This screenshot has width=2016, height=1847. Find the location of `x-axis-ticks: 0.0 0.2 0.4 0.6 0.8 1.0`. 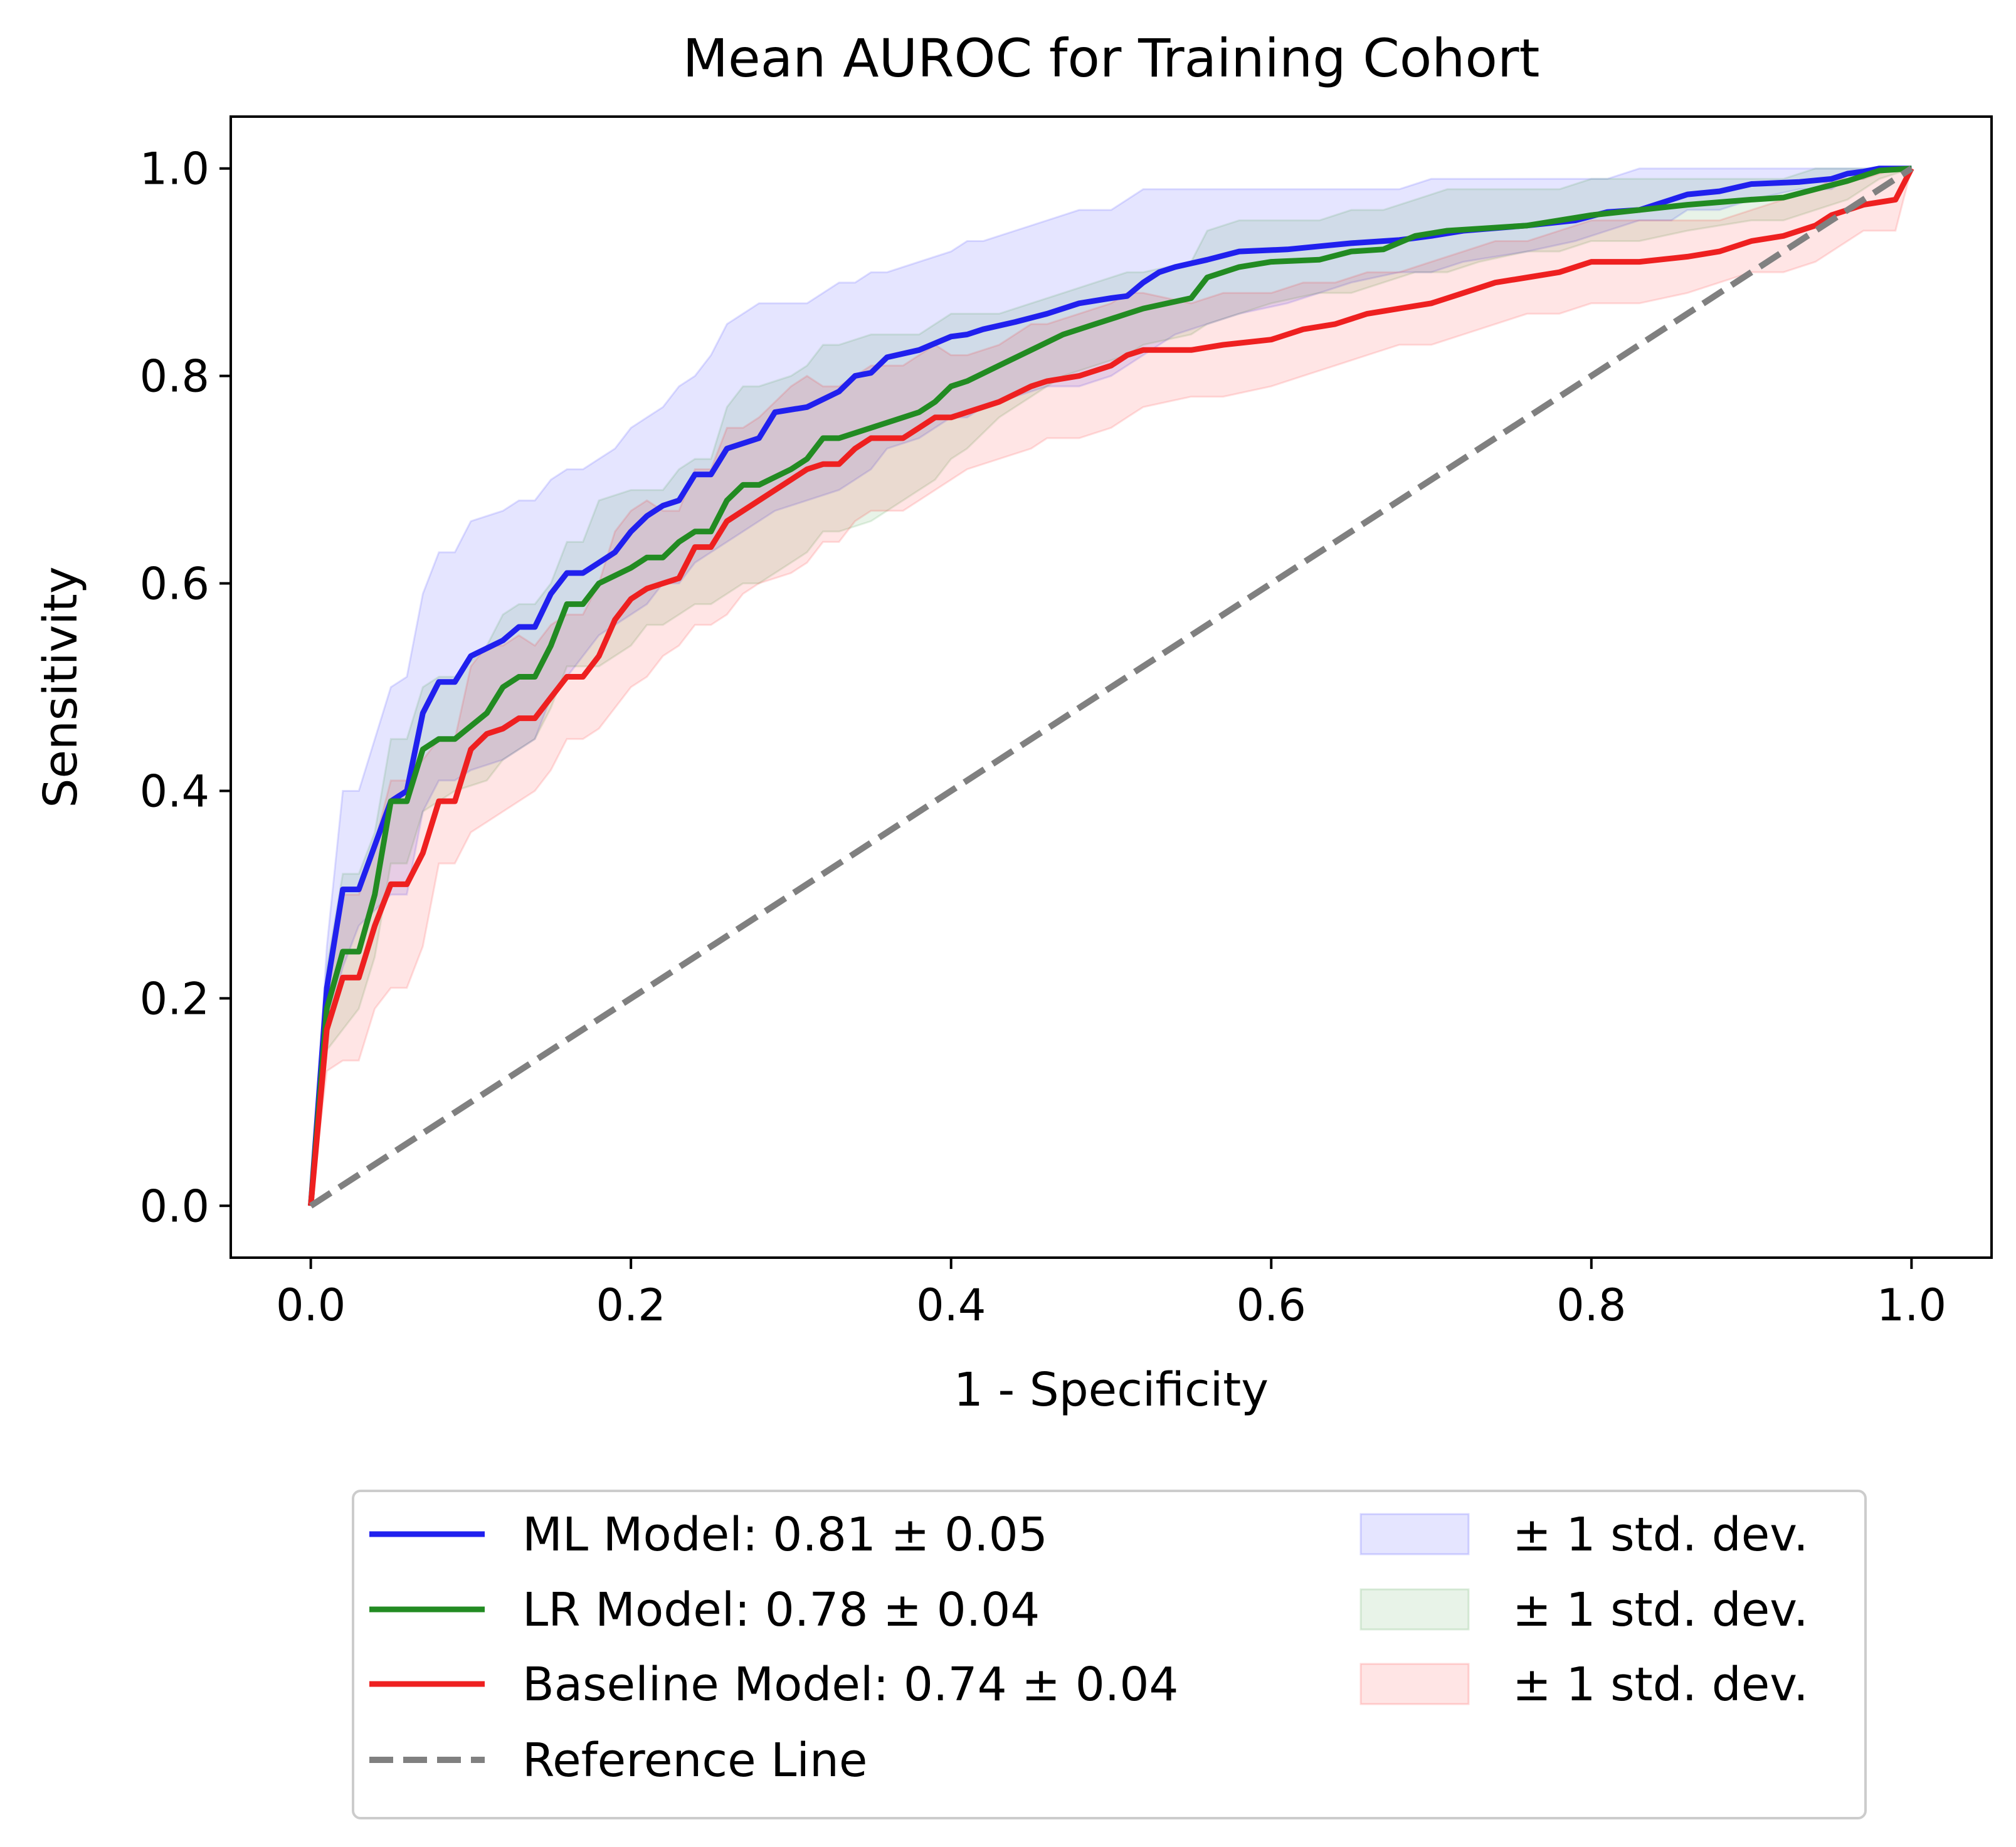

x-axis-ticks: 0.0 0.2 0.4 0.6 0.8 1.0 is located at coordinates (1111, 1294).